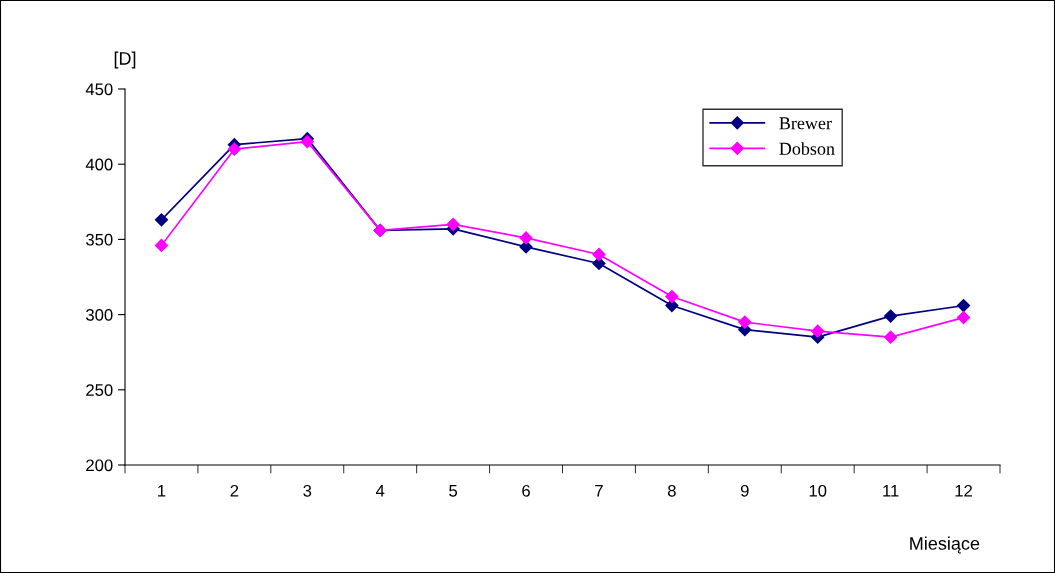 The image size is (1055, 573). Describe the element at coordinates (818, 490) in the screenshot. I see `x-tick-label: 10` at that location.